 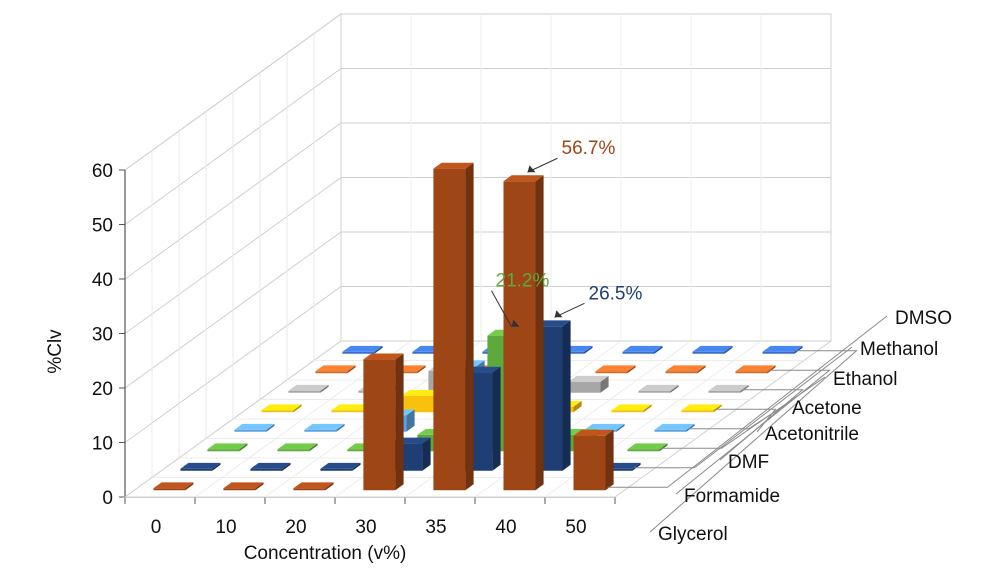 What do you see at coordinates (102, 171) in the screenshot?
I see `y-tick-label: 60` at bounding box center [102, 171].